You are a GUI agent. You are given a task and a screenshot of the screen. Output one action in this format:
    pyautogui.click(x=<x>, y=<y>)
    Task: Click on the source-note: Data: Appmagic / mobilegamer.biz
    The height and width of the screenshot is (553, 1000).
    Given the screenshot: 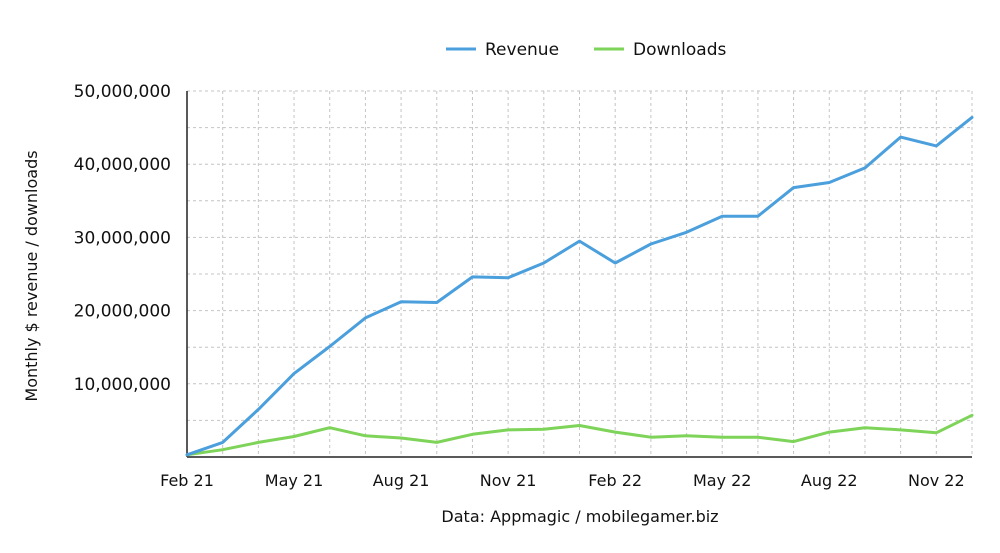 What is the action you would take?
    pyautogui.click(x=579, y=516)
    